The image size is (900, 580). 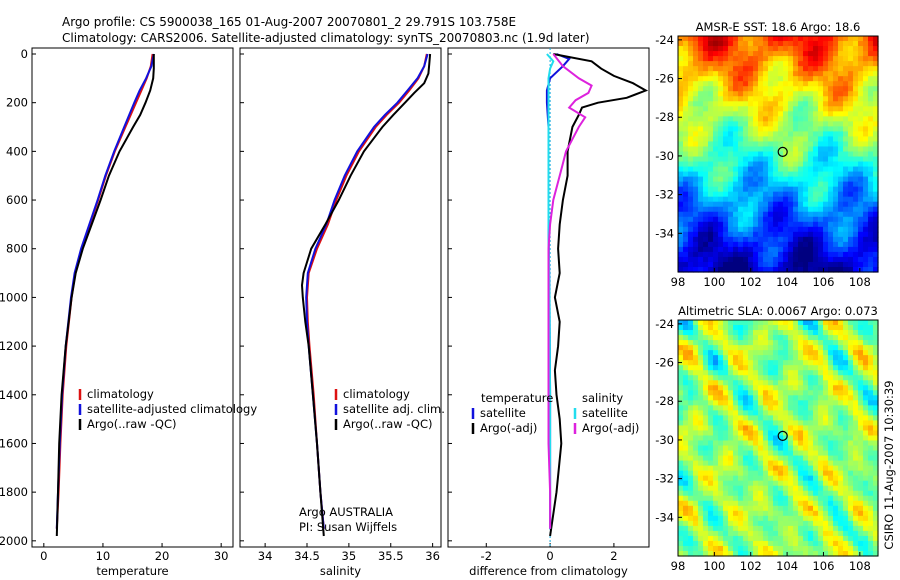 What do you see at coordinates (221, 556) in the screenshot?
I see `x-tick-label: 30` at bounding box center [221, 556].